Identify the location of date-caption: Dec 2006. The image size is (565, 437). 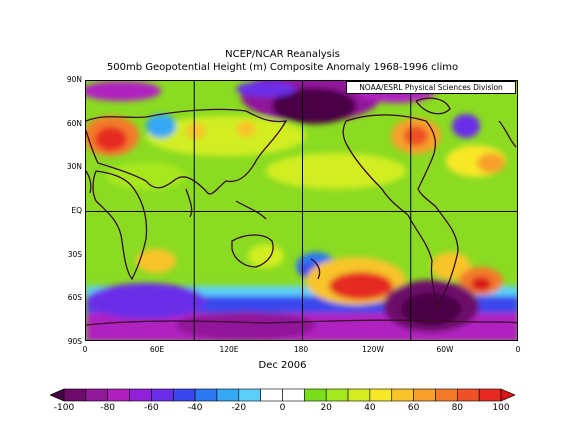
(282, 365).